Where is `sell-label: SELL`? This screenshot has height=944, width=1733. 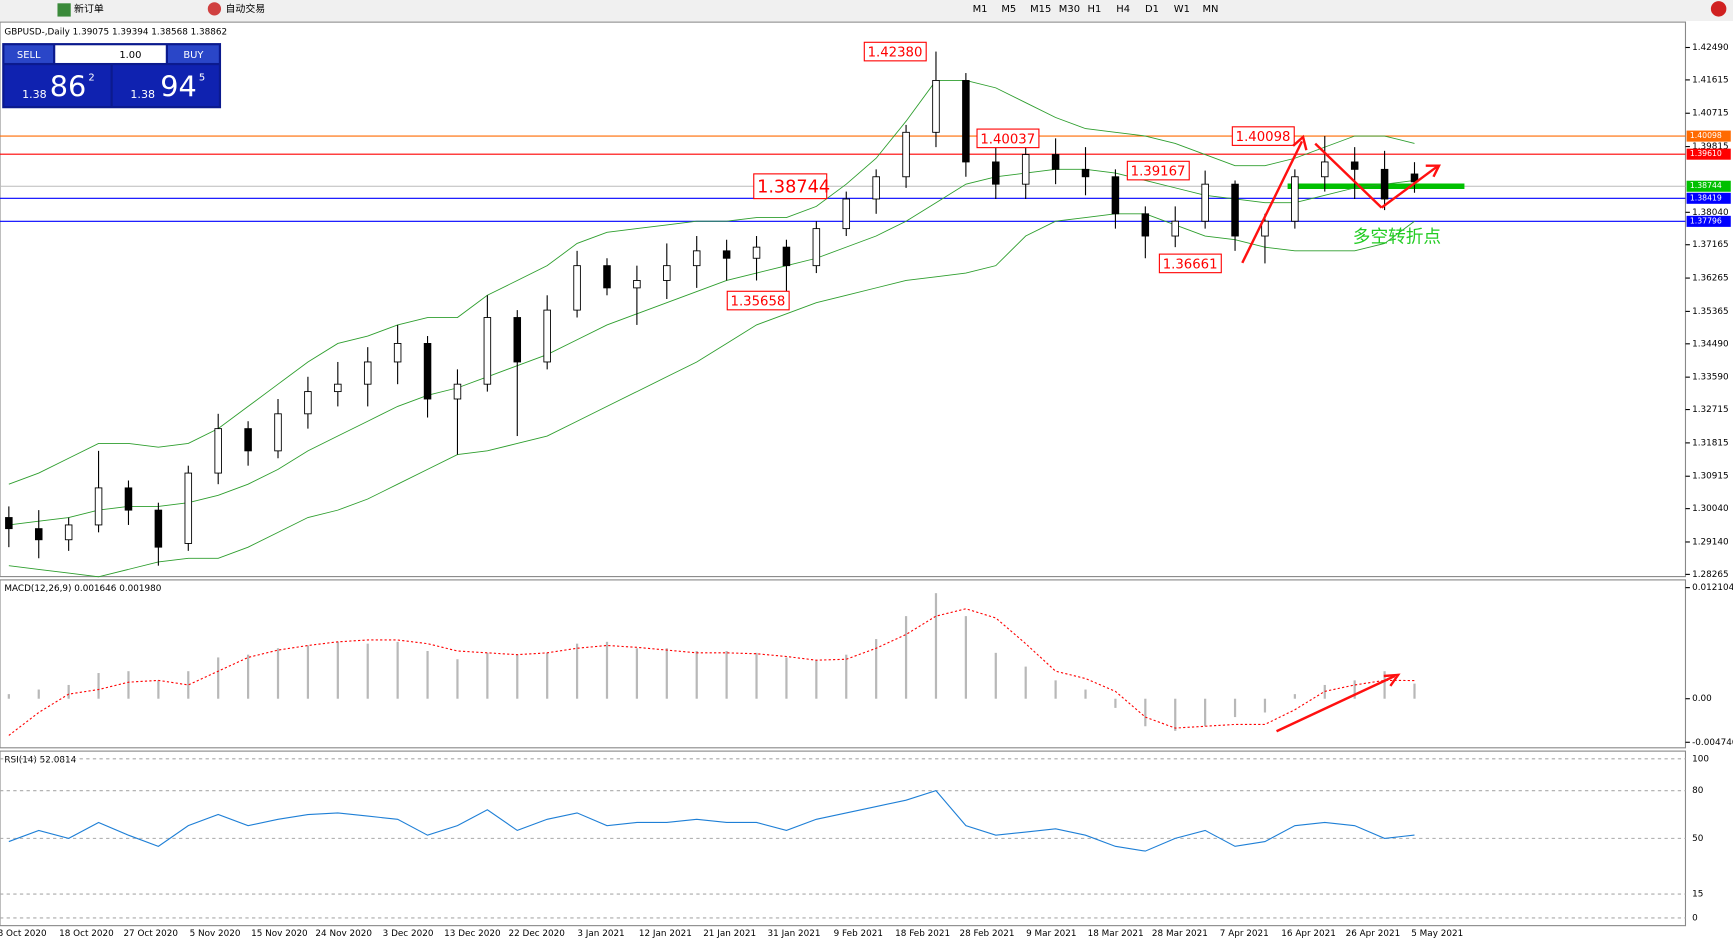
sell-label: SELL is located at coordinates (29, 55).